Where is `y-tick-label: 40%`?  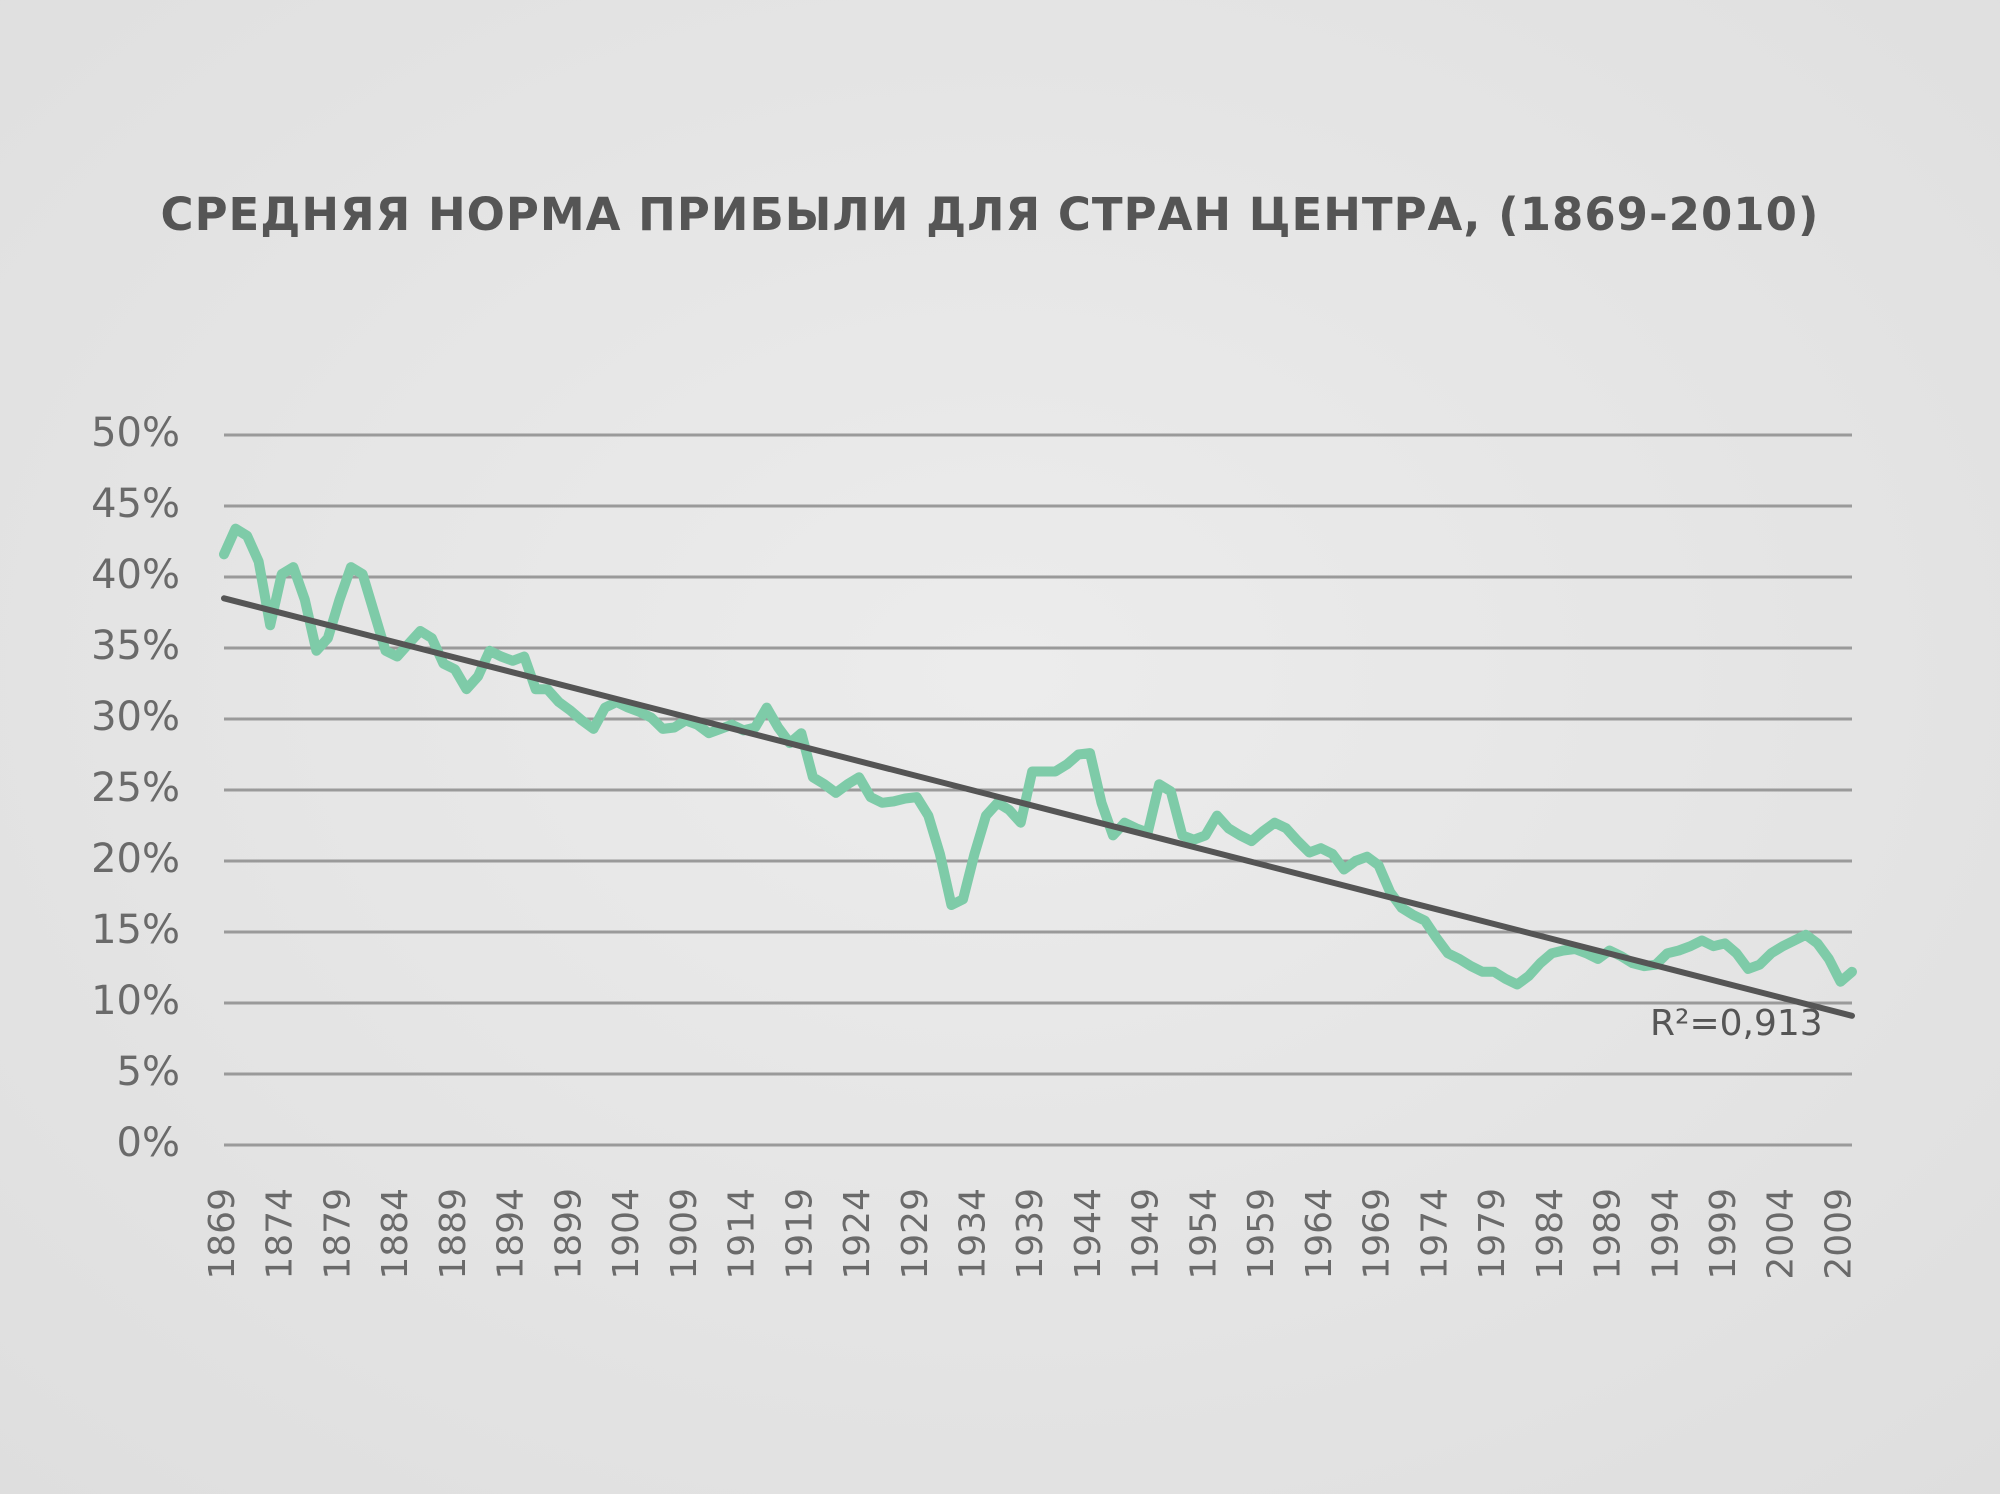 y-tick-label: 40% is located at coordinates (135, 575).